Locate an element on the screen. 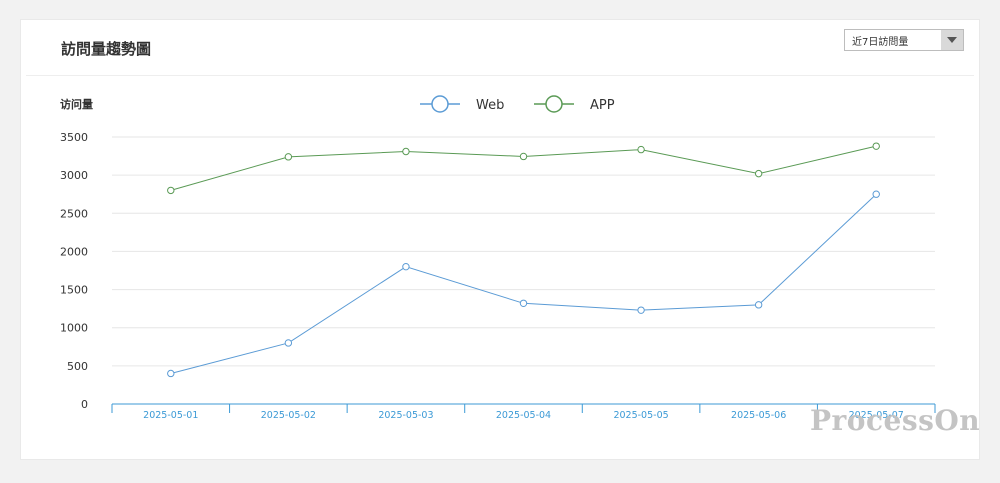  y-tick-label: 3500 is located at coordinates (74, 137).